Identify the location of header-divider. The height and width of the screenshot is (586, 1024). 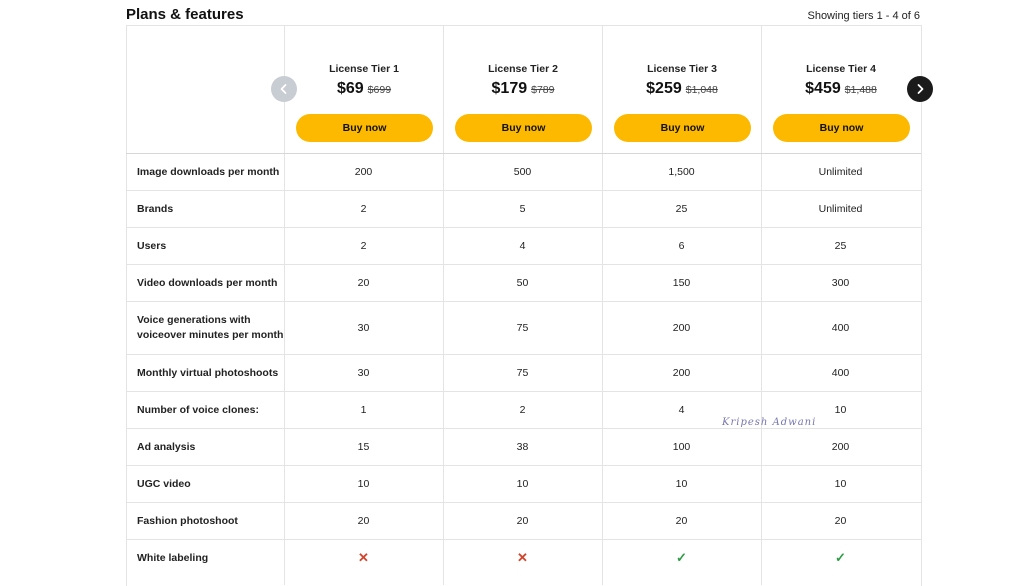
(523, 153).